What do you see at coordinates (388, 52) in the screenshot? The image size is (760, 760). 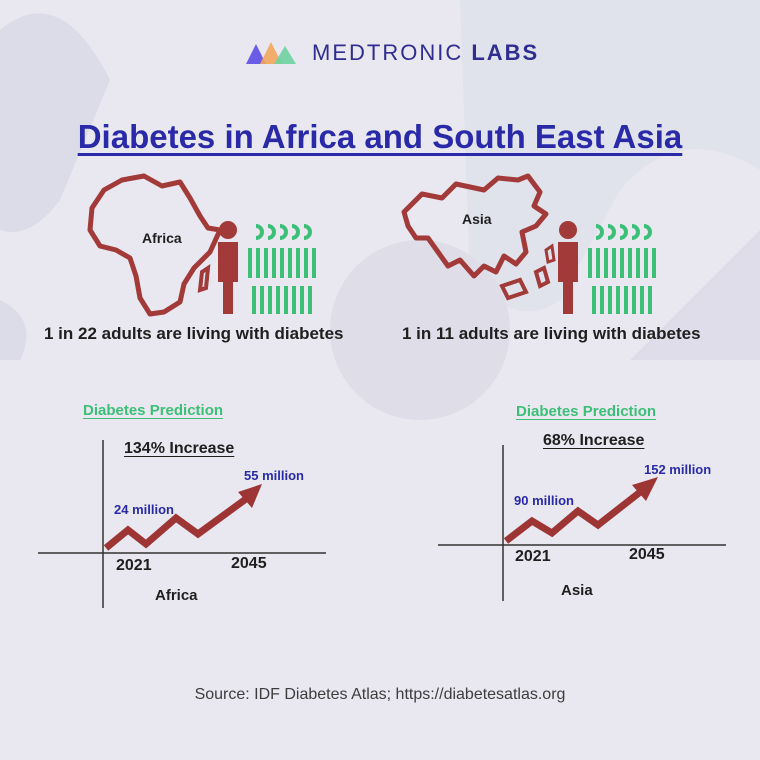 I see `brand-light: MEDTRONIC` at bounding box center [388, 52].